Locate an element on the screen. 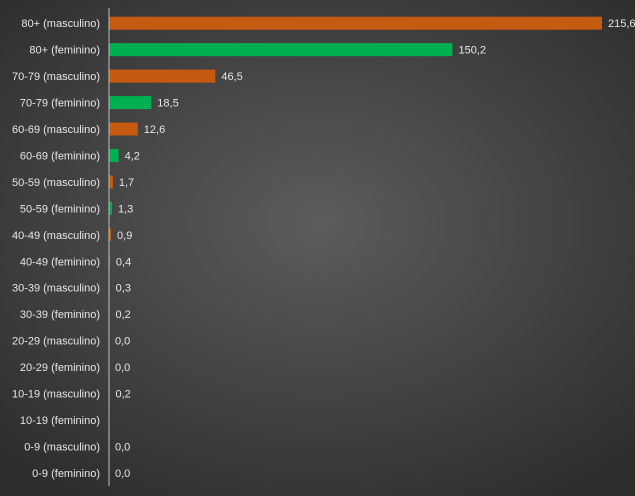  data-label: 150,2 is located at coordinates (472, 51).